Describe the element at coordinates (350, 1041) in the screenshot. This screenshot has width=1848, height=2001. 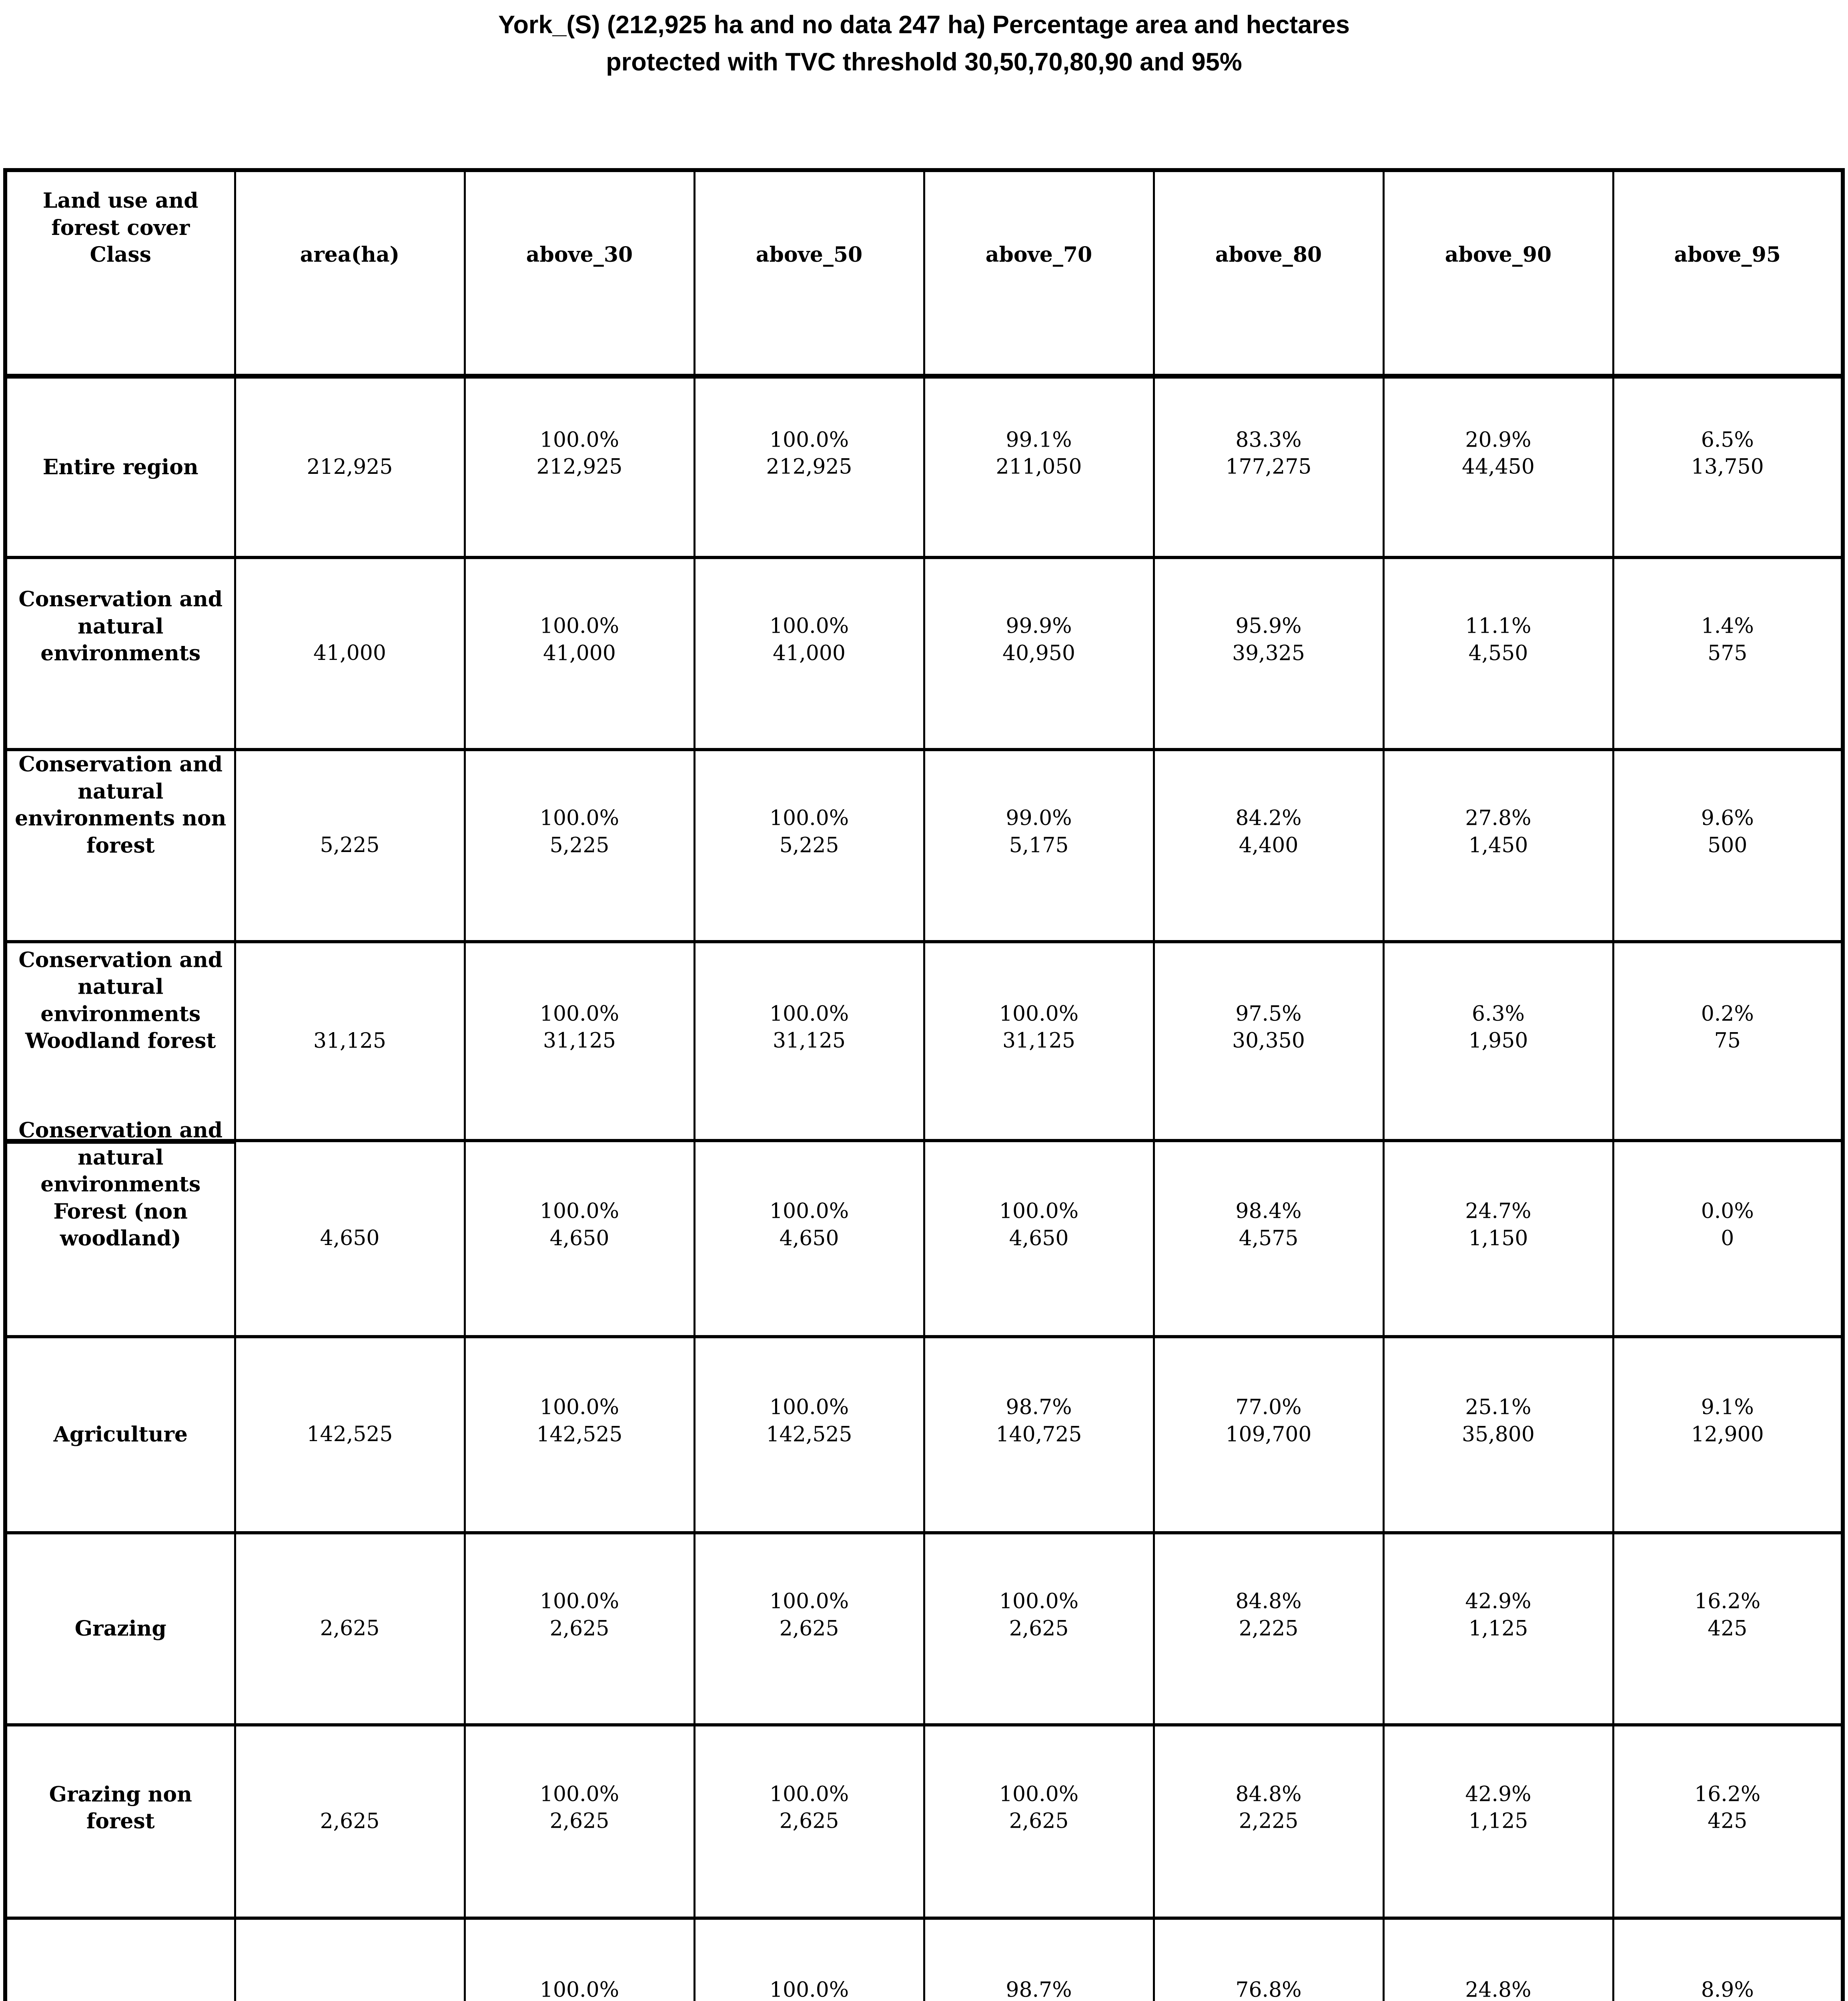
I see `table-cell: 31,125` at that location.